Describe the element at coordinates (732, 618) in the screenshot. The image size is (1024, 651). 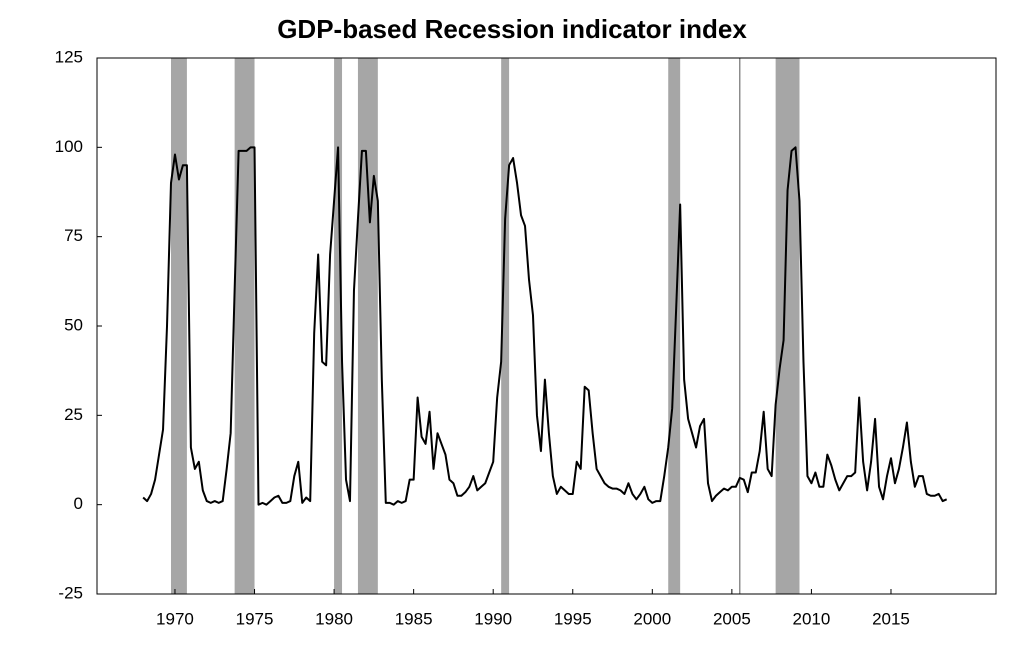
I see `x-tick-label: 2005` at that location.